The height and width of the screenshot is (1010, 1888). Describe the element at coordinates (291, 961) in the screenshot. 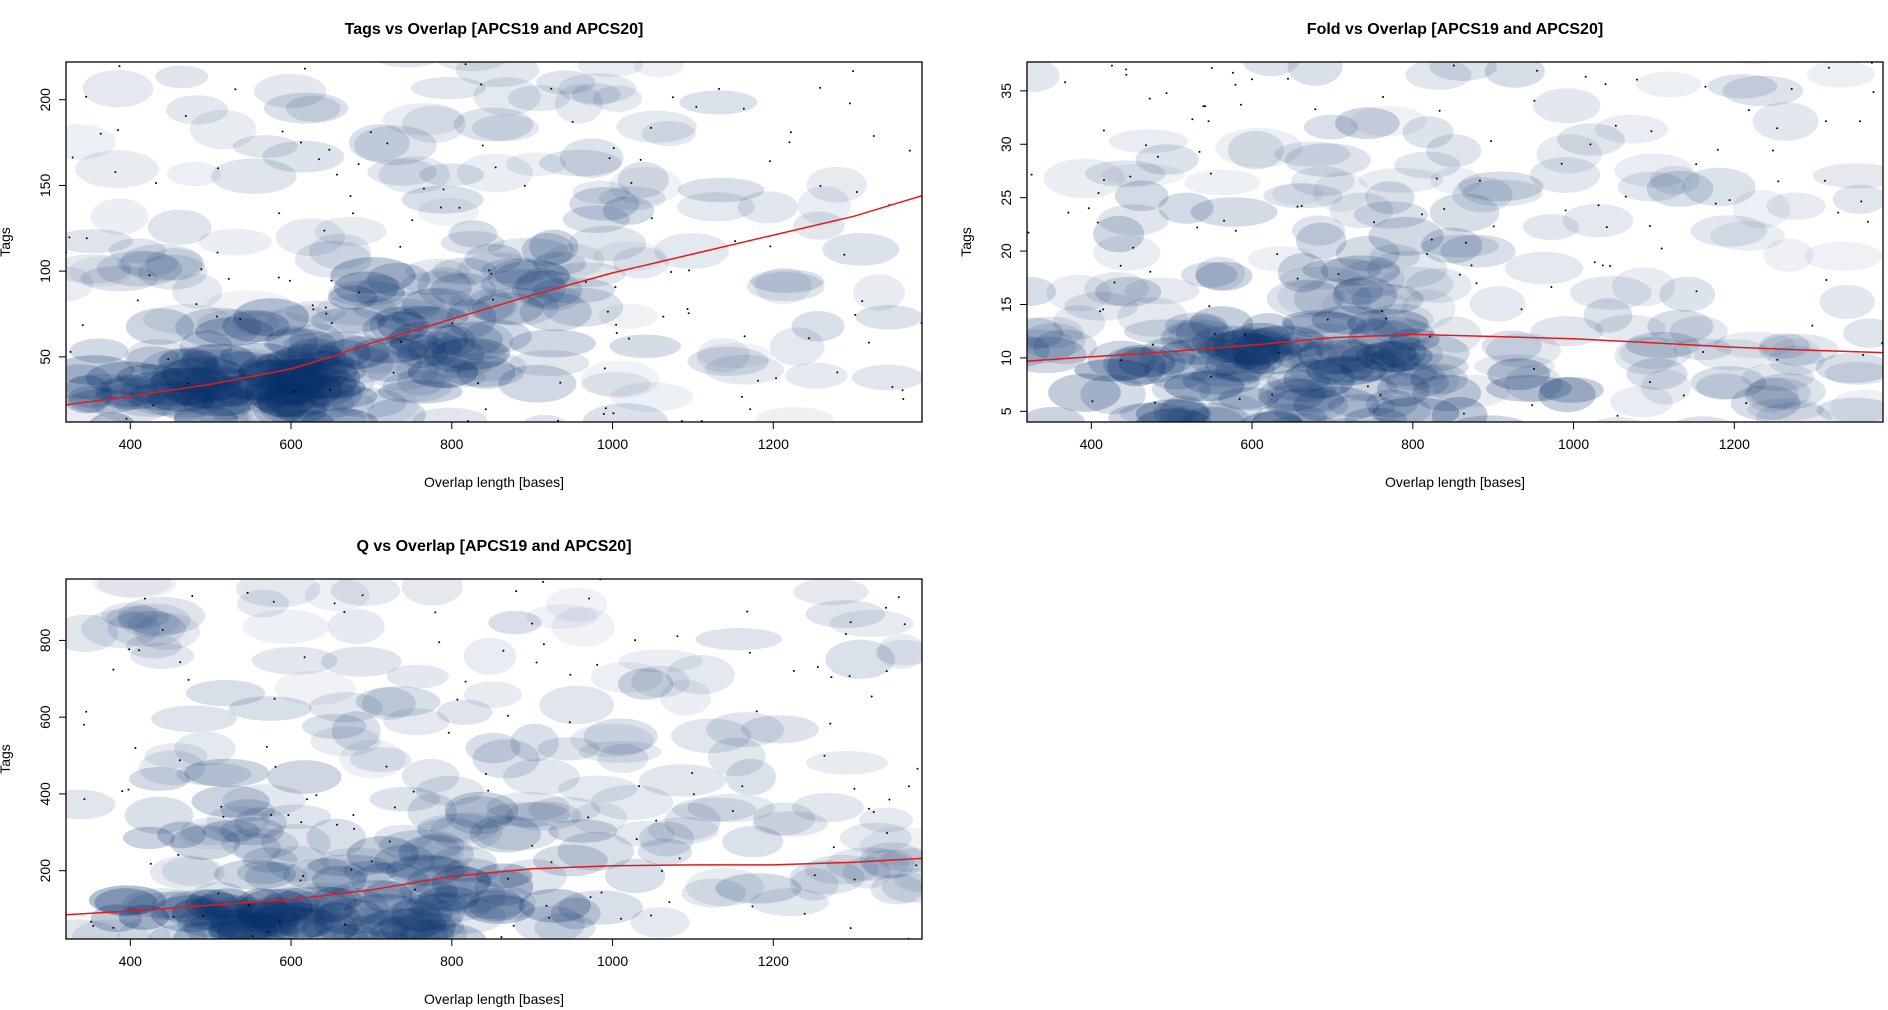

I see `x-tick-label: 600` at that location.